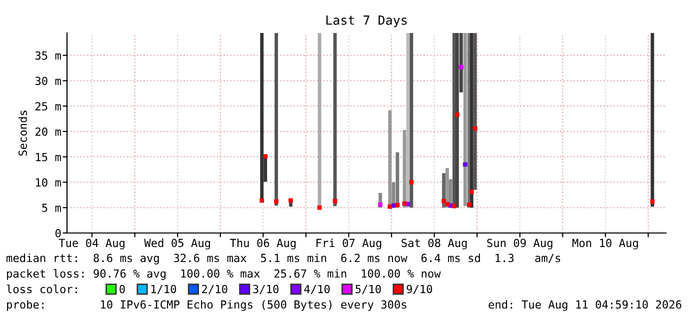 The height and width of the screenshot is (315, 697). Describe the element at coordinates (122, 289) in the screenshot. I see `legend-label: 0` at that location.